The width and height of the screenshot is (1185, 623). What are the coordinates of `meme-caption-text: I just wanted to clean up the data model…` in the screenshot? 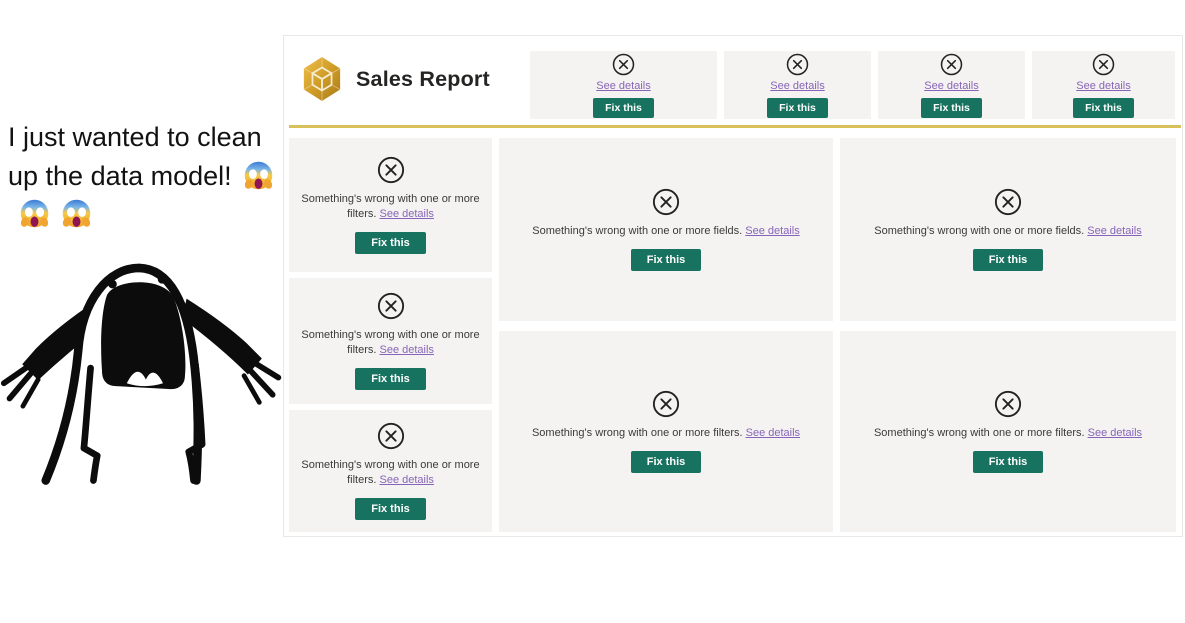 It's located at (135, 156).